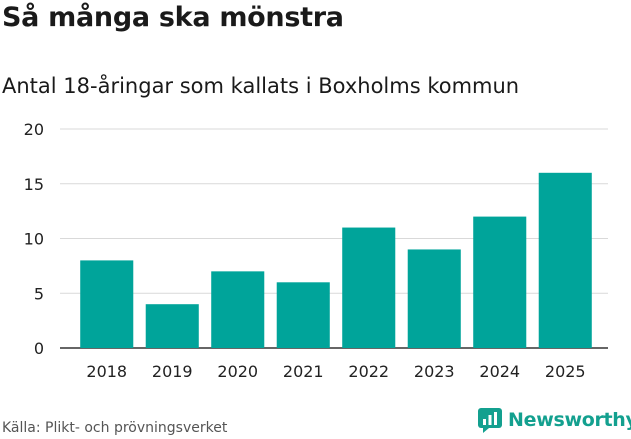  I want to click on x-tick-label: 2018, so click(106, 371).